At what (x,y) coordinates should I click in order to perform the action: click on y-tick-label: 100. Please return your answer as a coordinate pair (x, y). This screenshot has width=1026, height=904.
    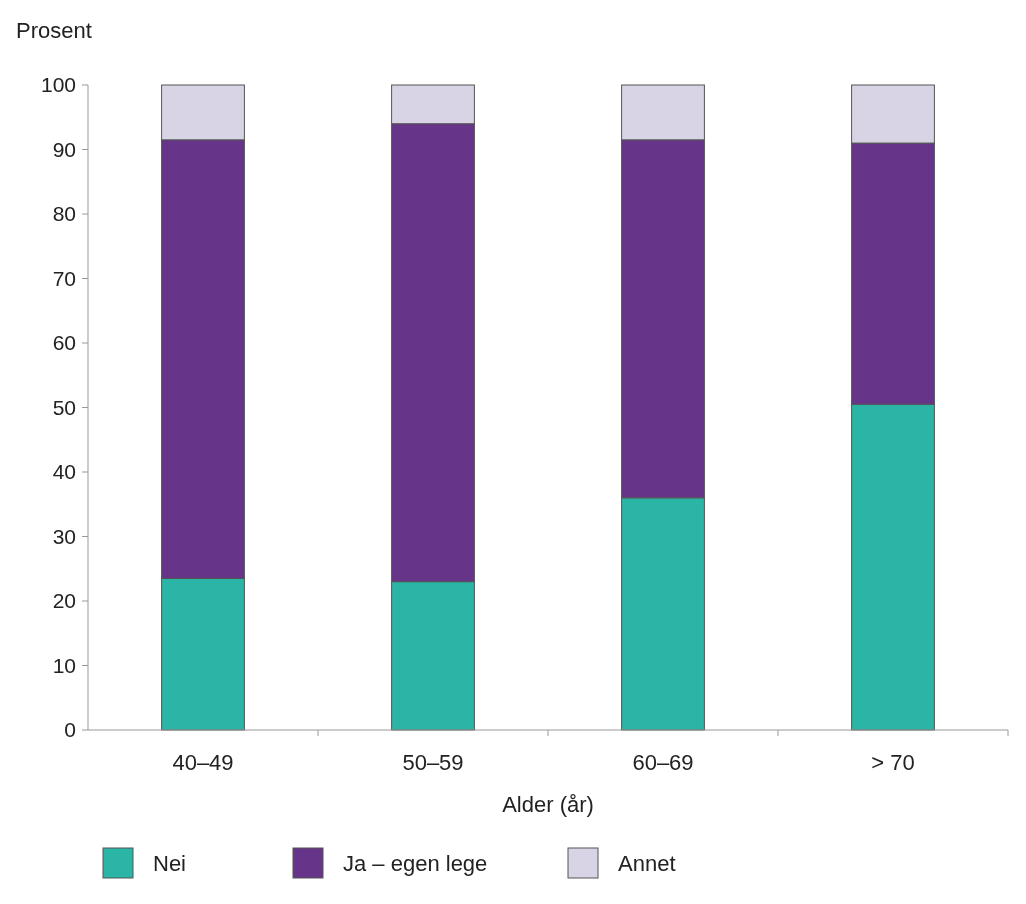
    Looking at the image, I should click on (58, 85).